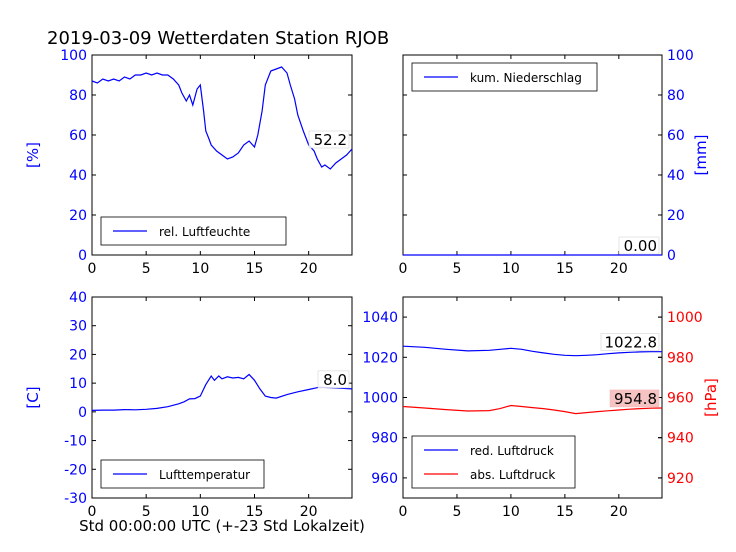 The width and height of the screenshot is (736, 552). What do you see at coordinates (680, 358) in the screenshot?
I see `y-right-tick-label: 980` at bounding box center [680, 358].